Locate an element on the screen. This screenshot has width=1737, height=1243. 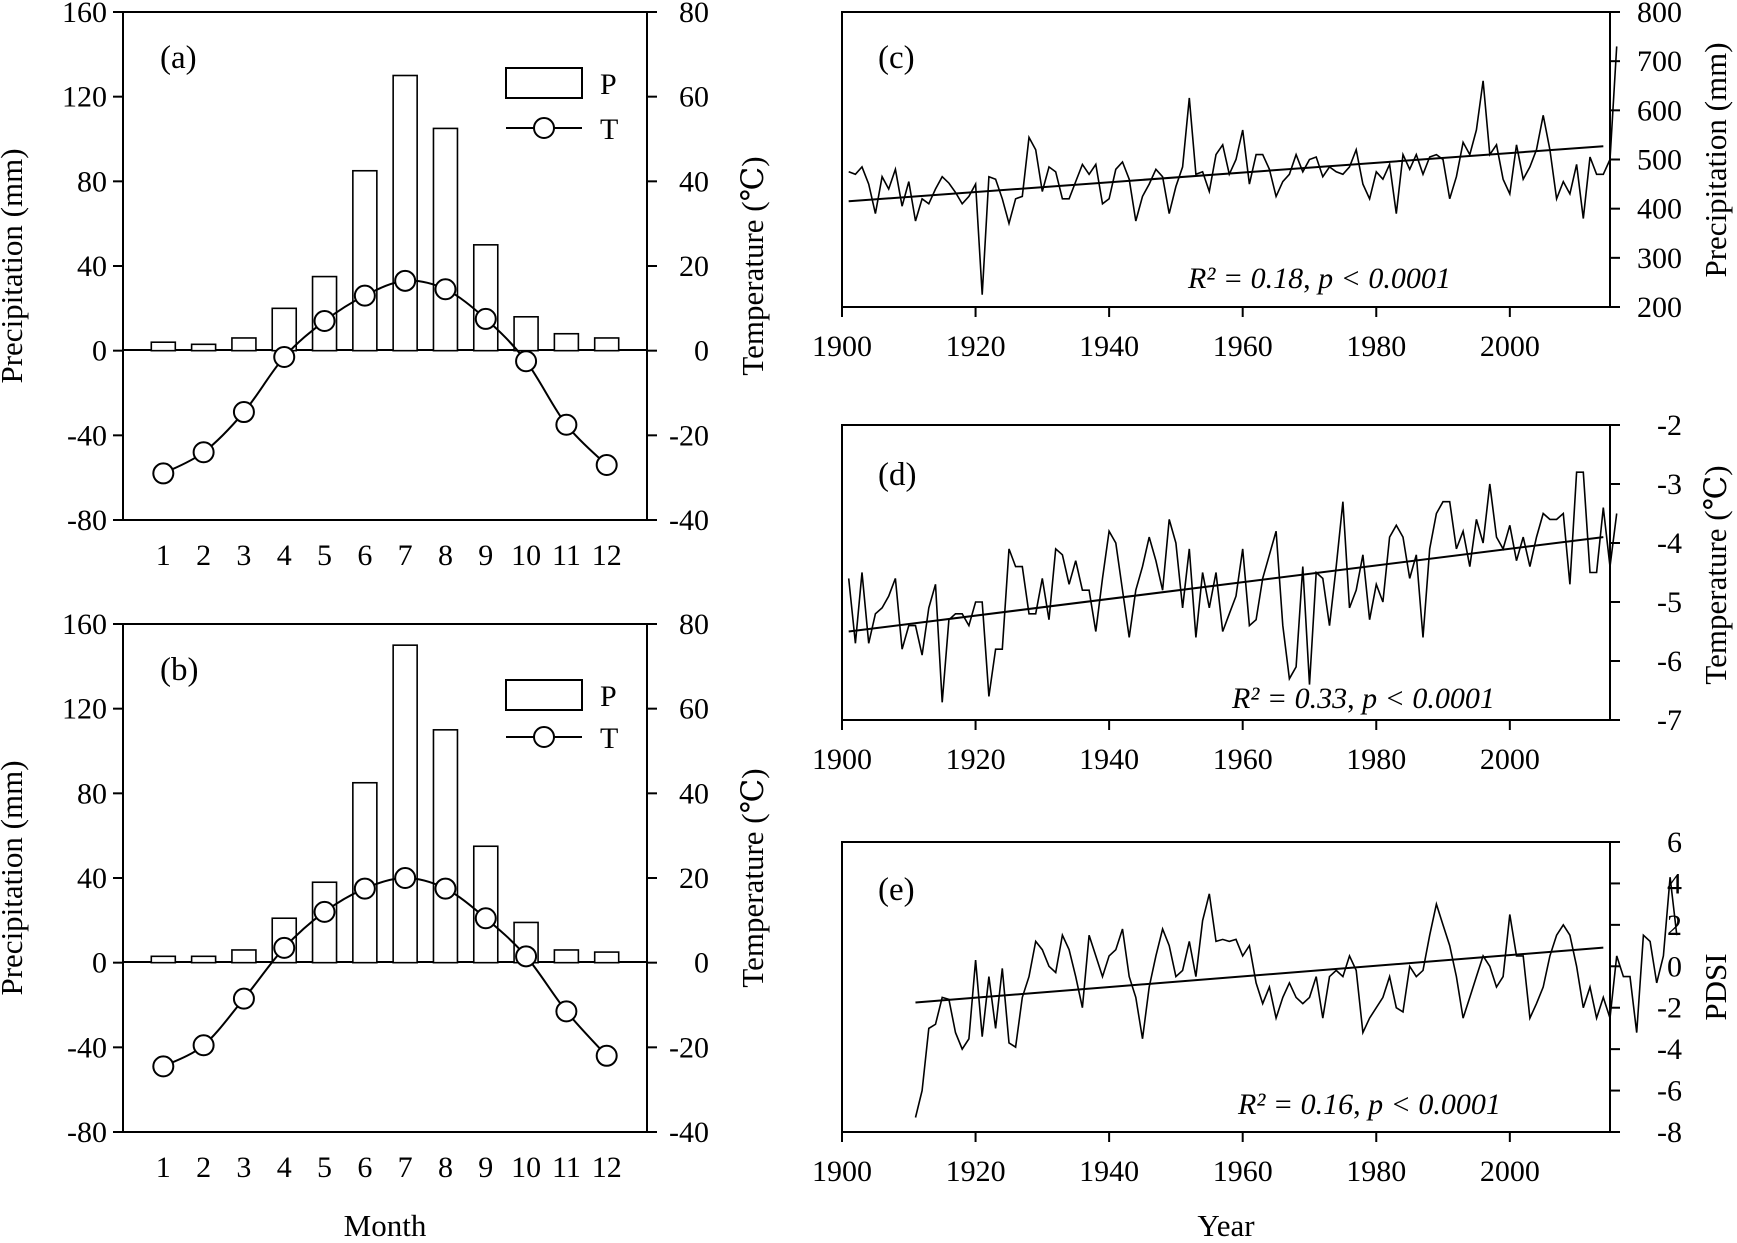
panel-c-trend-line is located at coordinates (1226, 174).